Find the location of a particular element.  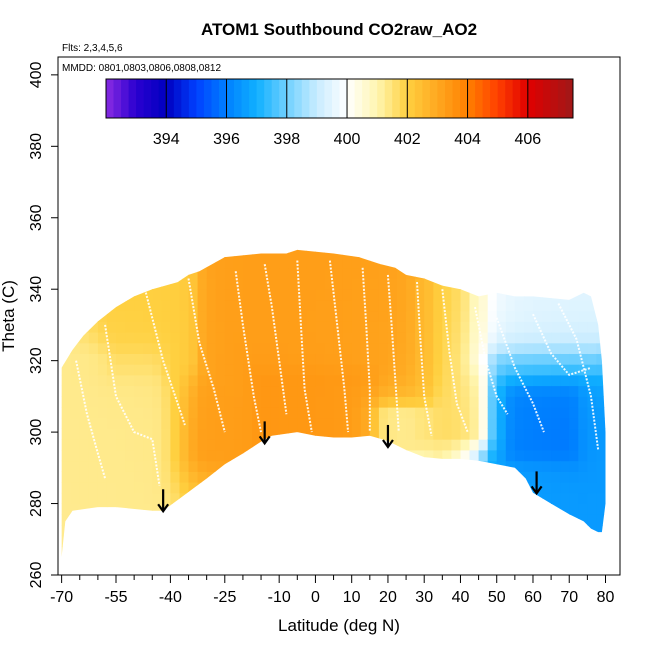

colorbar-ticks: 394 396 398 400 402 404 406 is located at coordinates (347, 113).